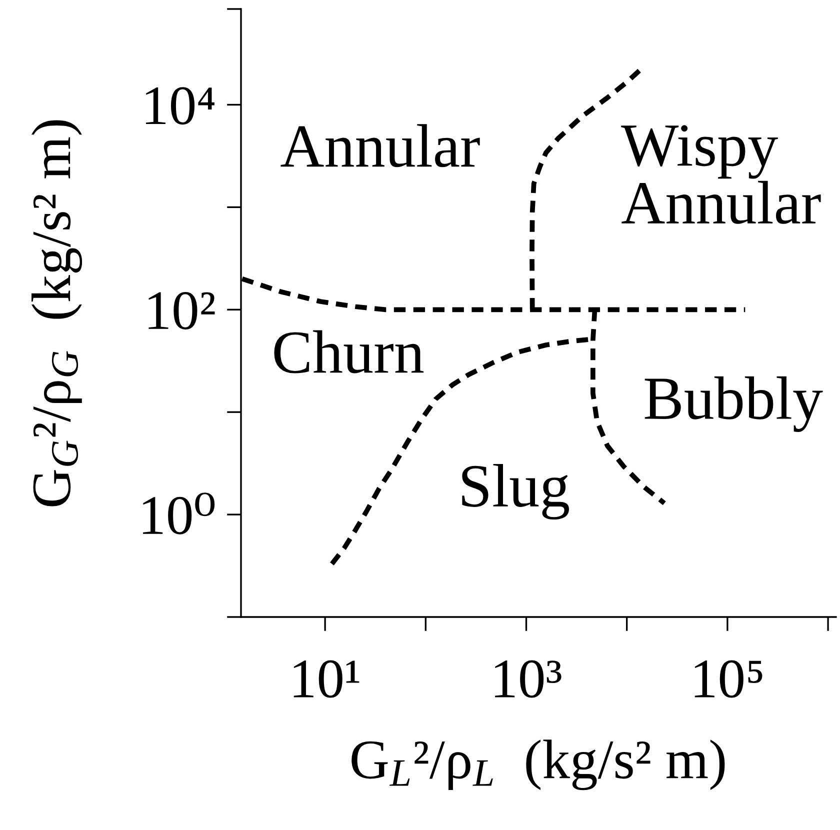 The width and height of the screenshot is (840, 830). What do you see at coordinates (327, 679) in the screenshot?
I see `x-tick-label: 10¹` at bounding box center [327, 679].